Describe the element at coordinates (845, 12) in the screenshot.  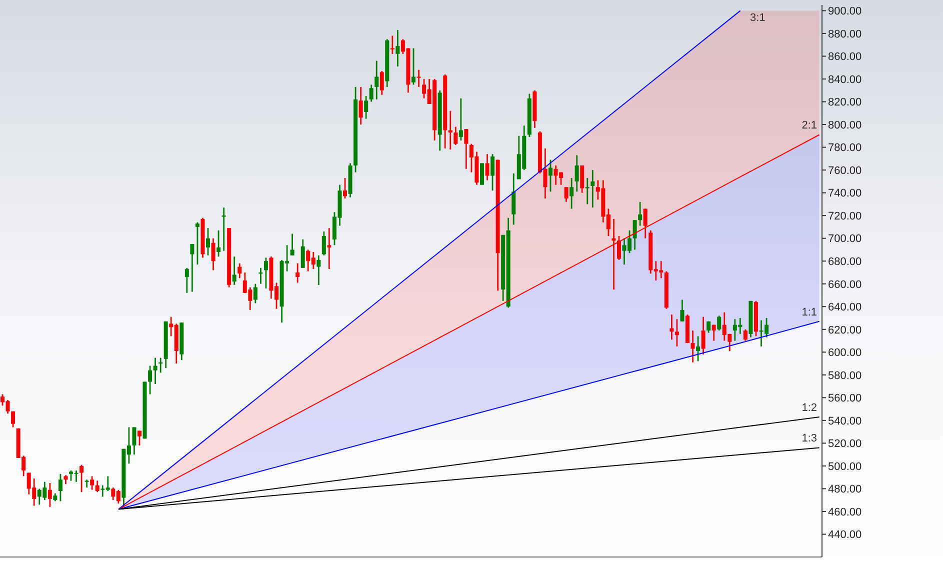
I see `y-tick-label: 900.00` at that location.